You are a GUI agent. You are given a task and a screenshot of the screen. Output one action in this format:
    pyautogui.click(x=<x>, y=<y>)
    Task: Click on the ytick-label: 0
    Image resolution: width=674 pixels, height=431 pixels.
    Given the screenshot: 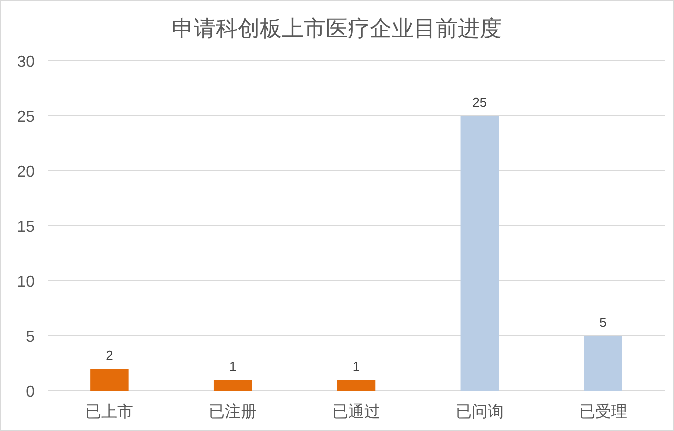 What is the action you would take?
    pyautogui.click(x=30, y=392)
    